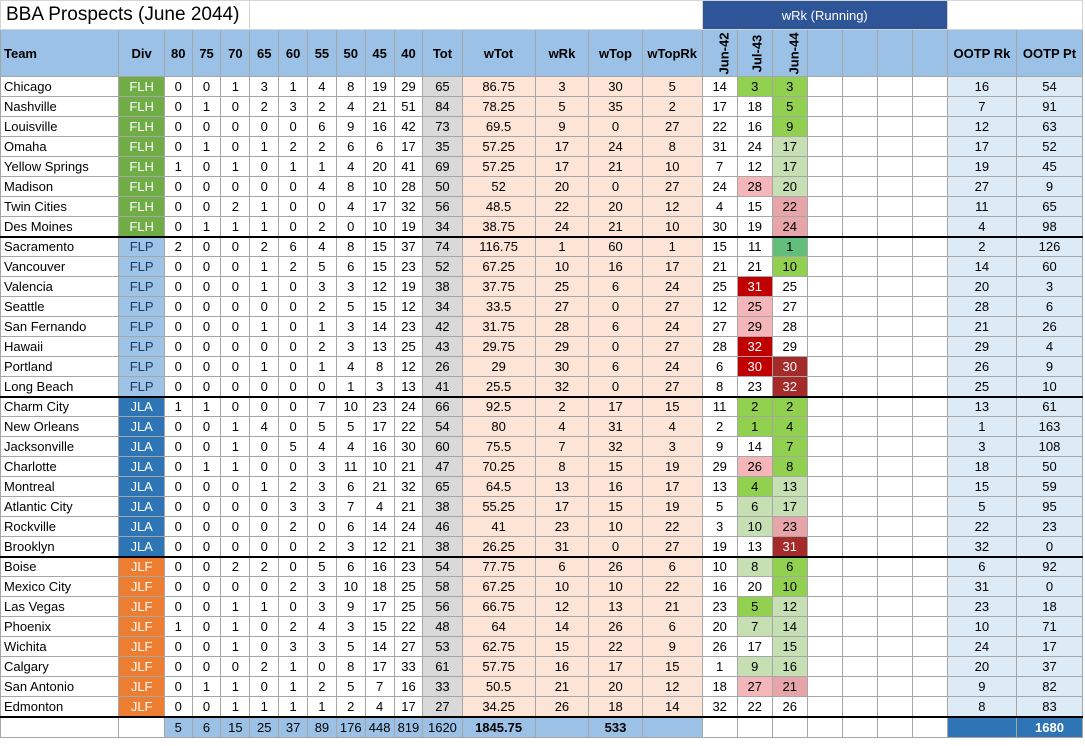 This screenshot has height=746, width=1085. I want to click on cell-jun42: 4, so click(719, 206).